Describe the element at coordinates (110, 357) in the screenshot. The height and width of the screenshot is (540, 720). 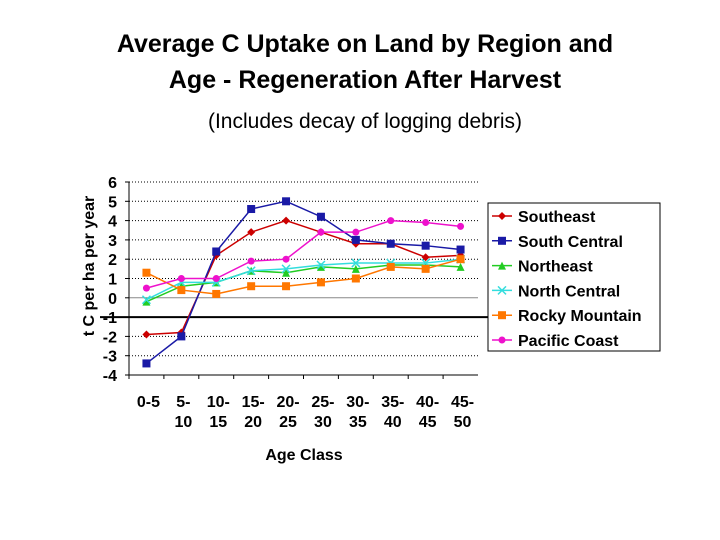
I see `y-tick-label: -3` at that location.